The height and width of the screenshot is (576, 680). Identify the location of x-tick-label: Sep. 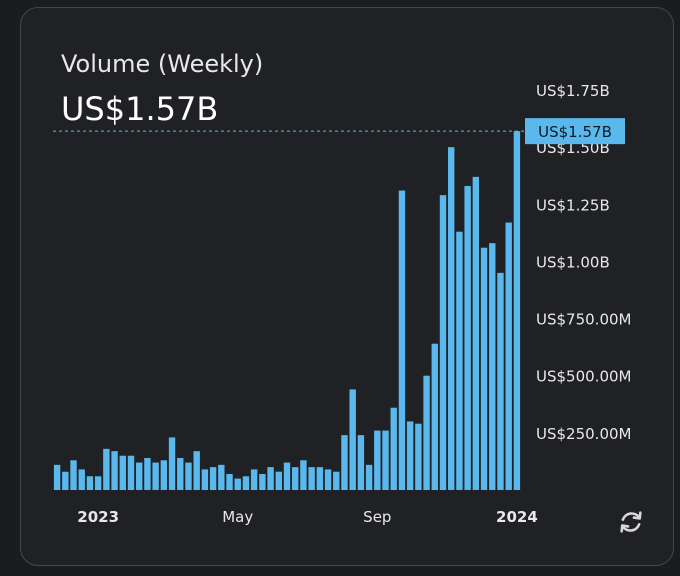
(377, 517).